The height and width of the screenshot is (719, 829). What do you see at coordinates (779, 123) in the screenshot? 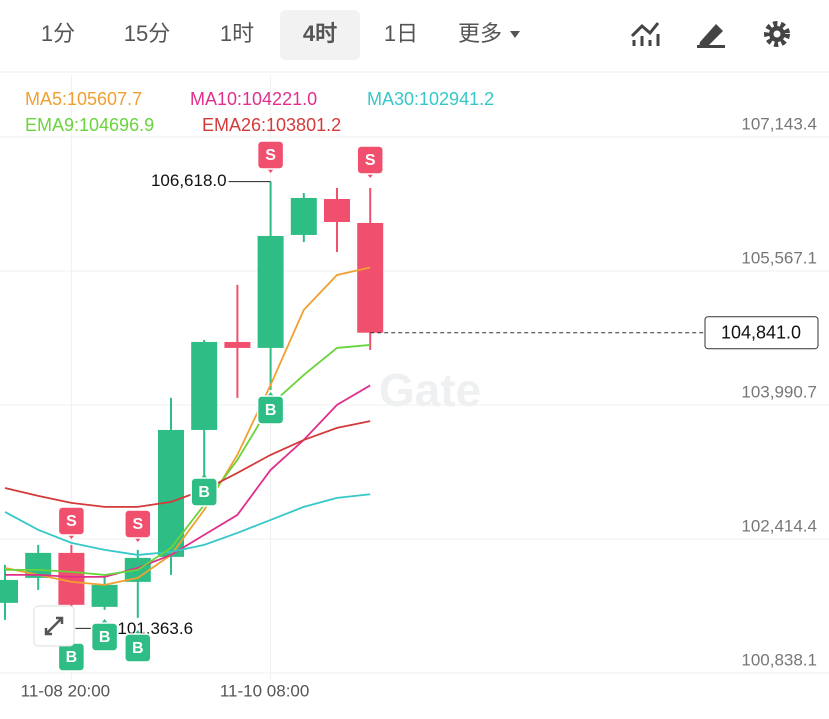
I see `y-tick-label: 107,143.4` at bounding box center [779, 123].